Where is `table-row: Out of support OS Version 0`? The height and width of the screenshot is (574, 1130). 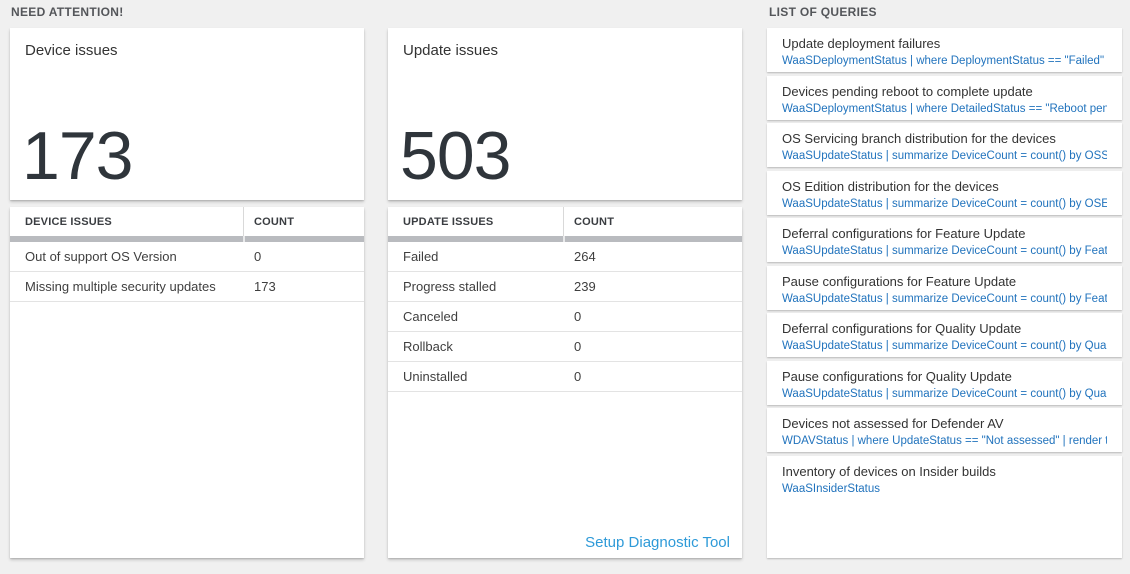 table-row: Out of support OS Version 0 is located at coordinates (187, 257).